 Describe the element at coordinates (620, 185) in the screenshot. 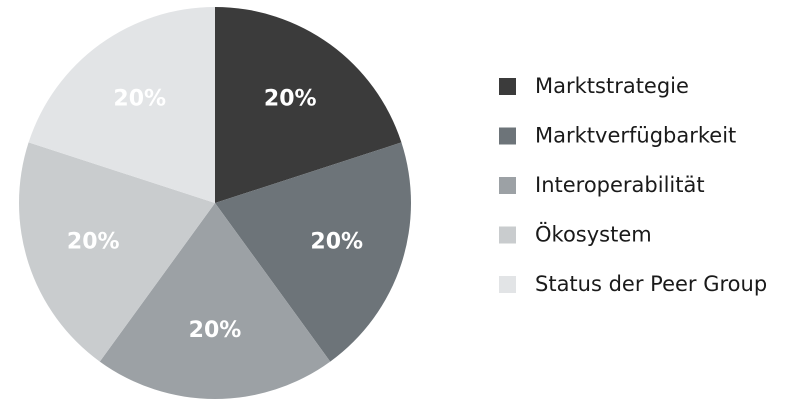

I see `legend-label: Interoperabilität` at that location.